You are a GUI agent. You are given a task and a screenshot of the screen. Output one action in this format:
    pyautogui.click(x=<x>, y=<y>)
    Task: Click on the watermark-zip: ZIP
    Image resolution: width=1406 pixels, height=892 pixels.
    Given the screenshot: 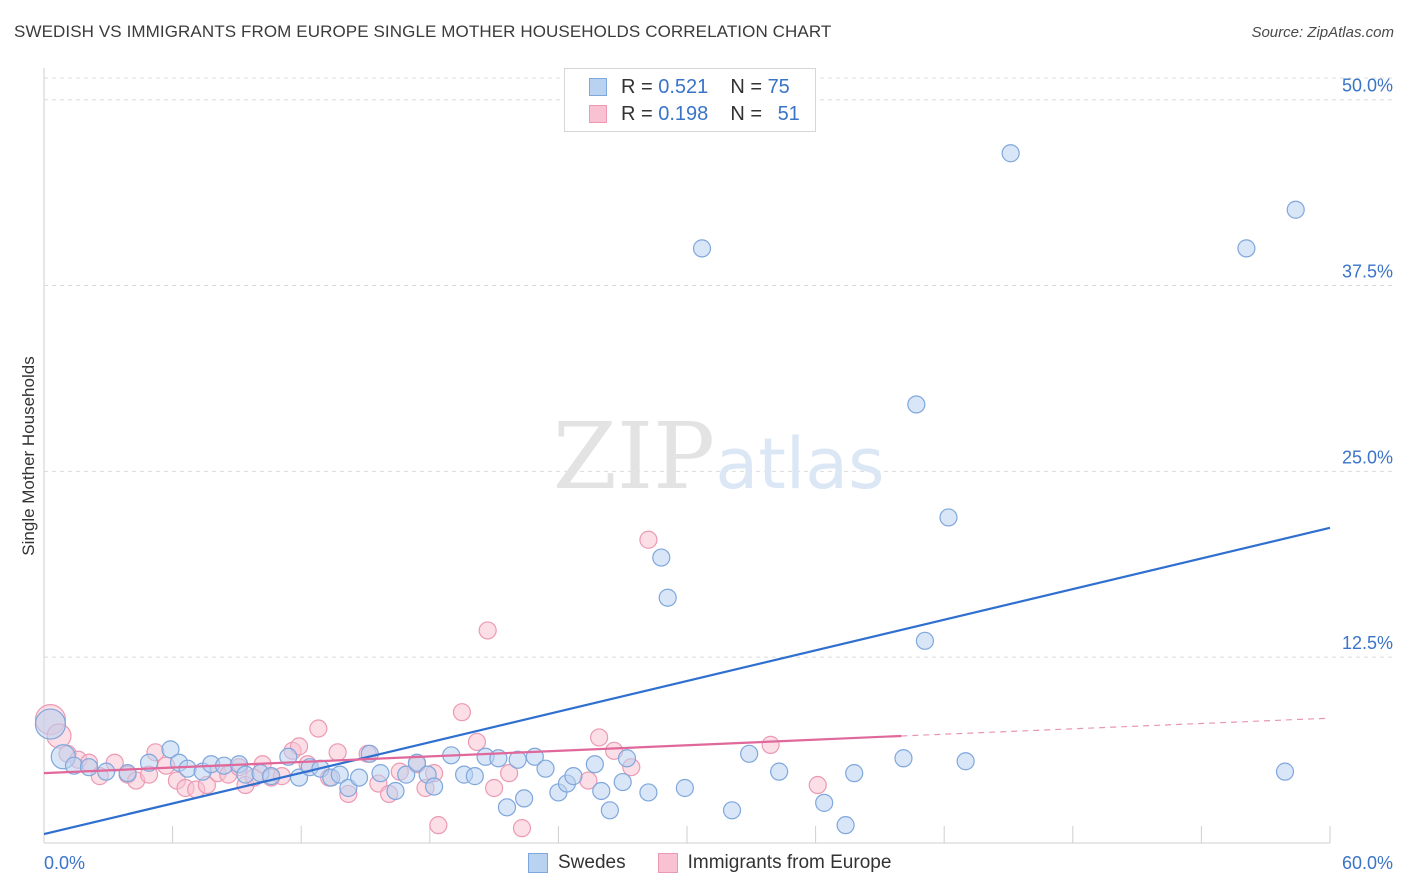 What is the action you would take?
    pyautogui.click(x=634, y=456)
    